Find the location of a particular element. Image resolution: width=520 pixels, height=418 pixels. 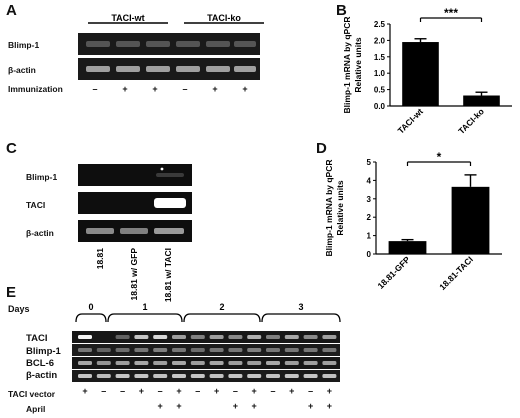

x-tick-label: TACI-wt is located at coordinates (410, 120).